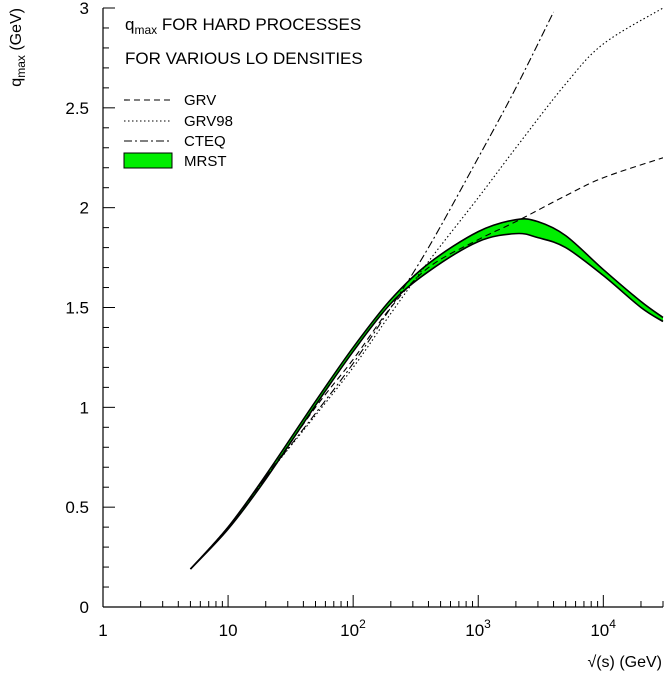 This screenshot has width=664, height=677. I want to click on legend-label-cteq: CTEQ, so click(205, 141).